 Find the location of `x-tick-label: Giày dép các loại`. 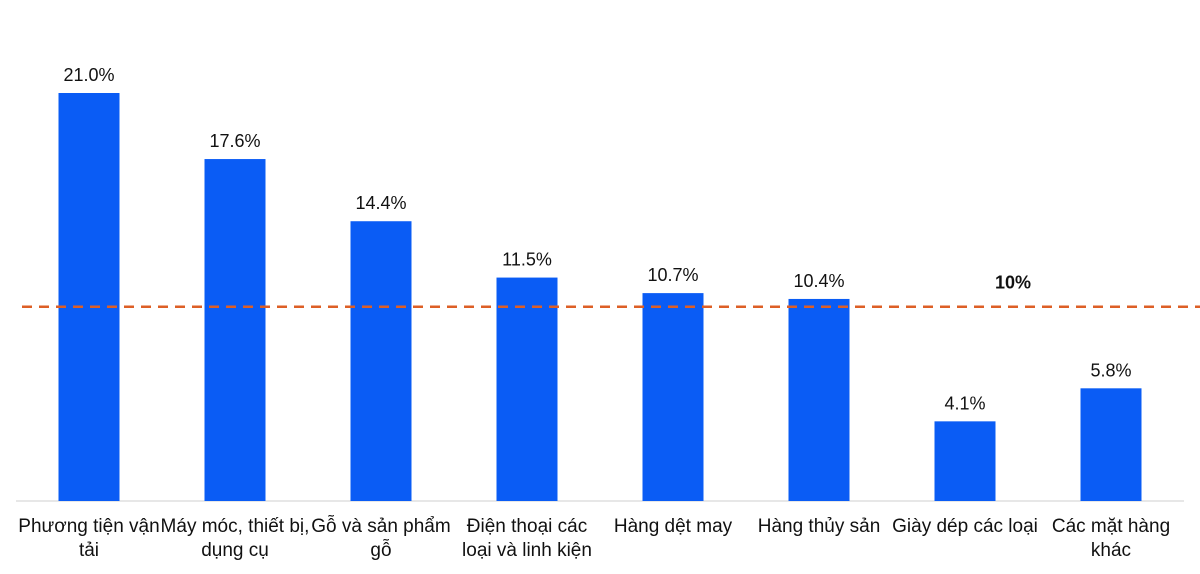

x-tick-label: Giày dép các loại is located at coordinates (965, 526).